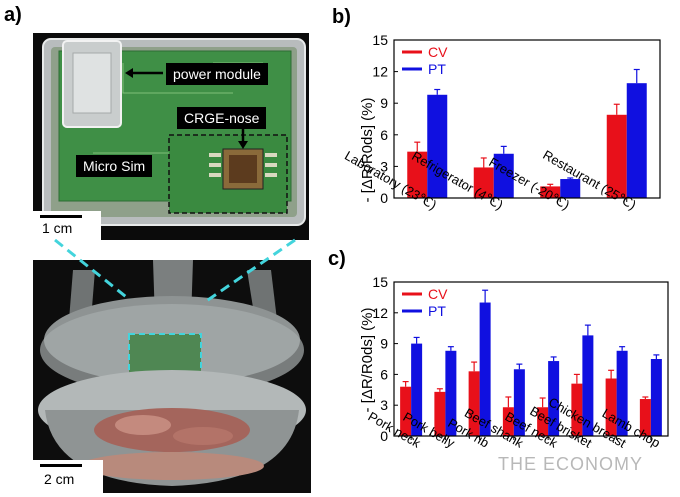  What do you see at coordinates (61, 216) in the screenshot?
I see `scale-bar-1cm` at bounding box center [61, 216].